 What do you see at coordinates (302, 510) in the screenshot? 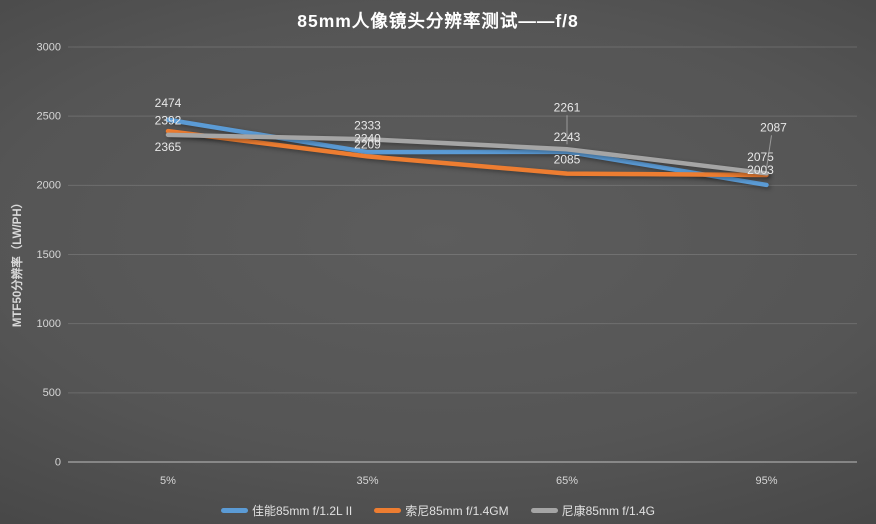
I see `legend-label: 佳能85mm f/1.2L II` at bounding box center [302, 510].